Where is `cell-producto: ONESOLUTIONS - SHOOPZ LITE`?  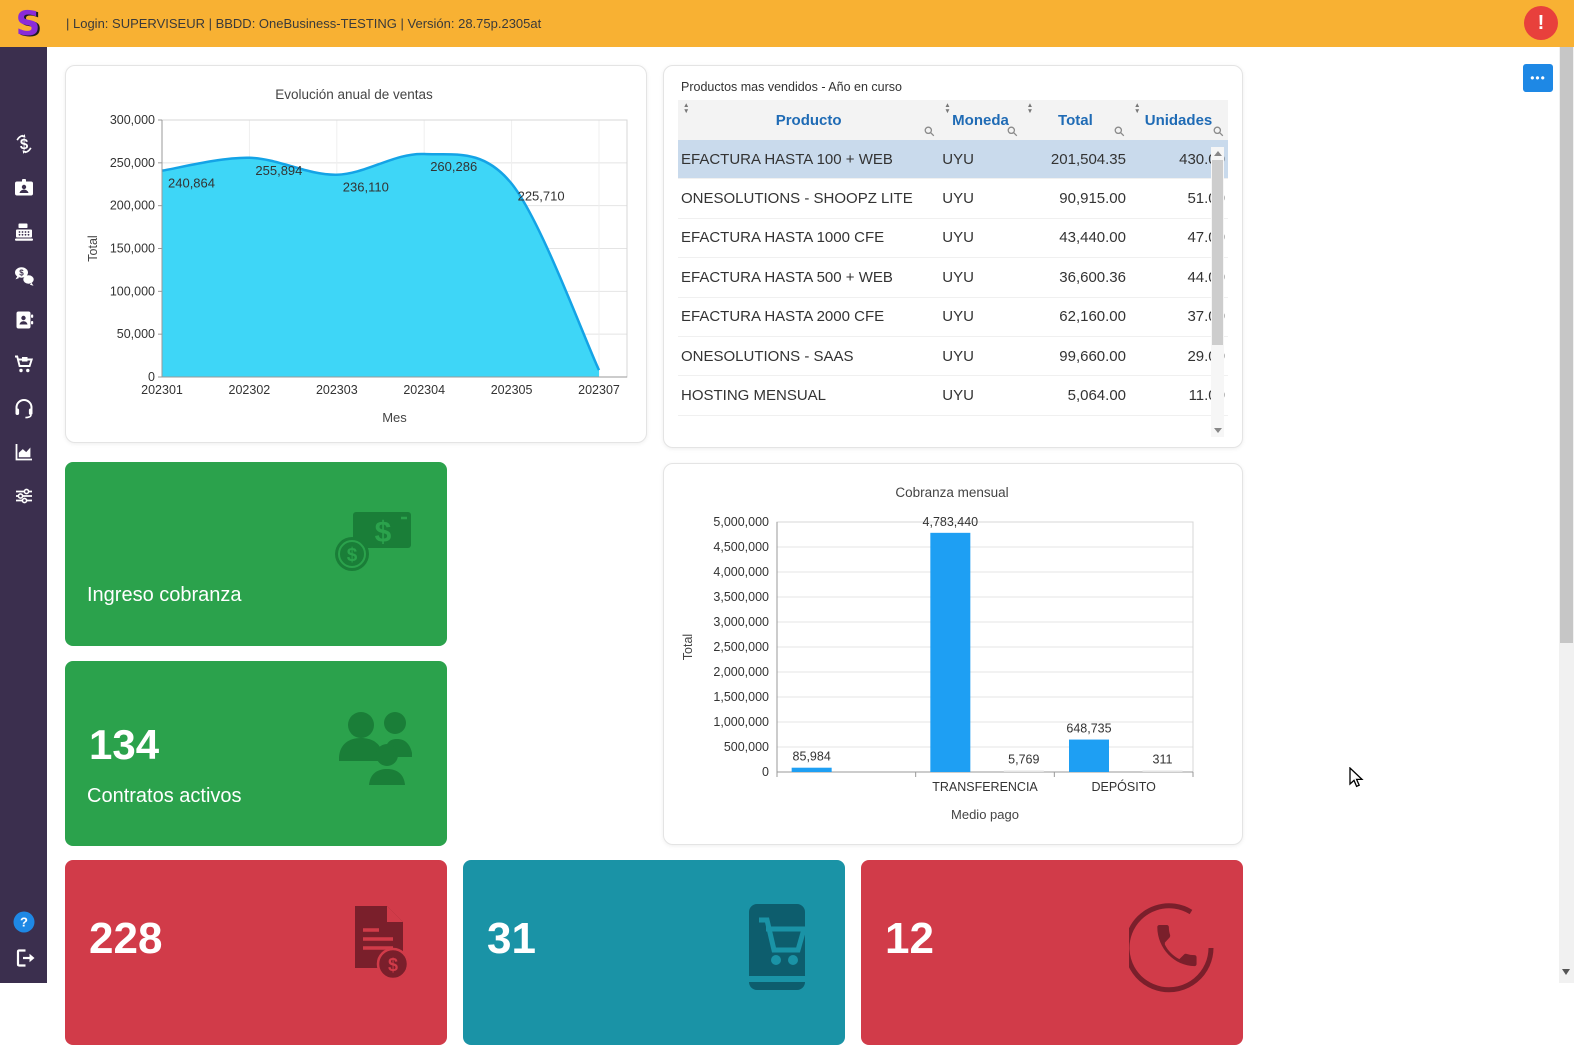
cell-producto: ONESOLUTIONS - SHOOPZ LITE is located at coordinates (797, 199).